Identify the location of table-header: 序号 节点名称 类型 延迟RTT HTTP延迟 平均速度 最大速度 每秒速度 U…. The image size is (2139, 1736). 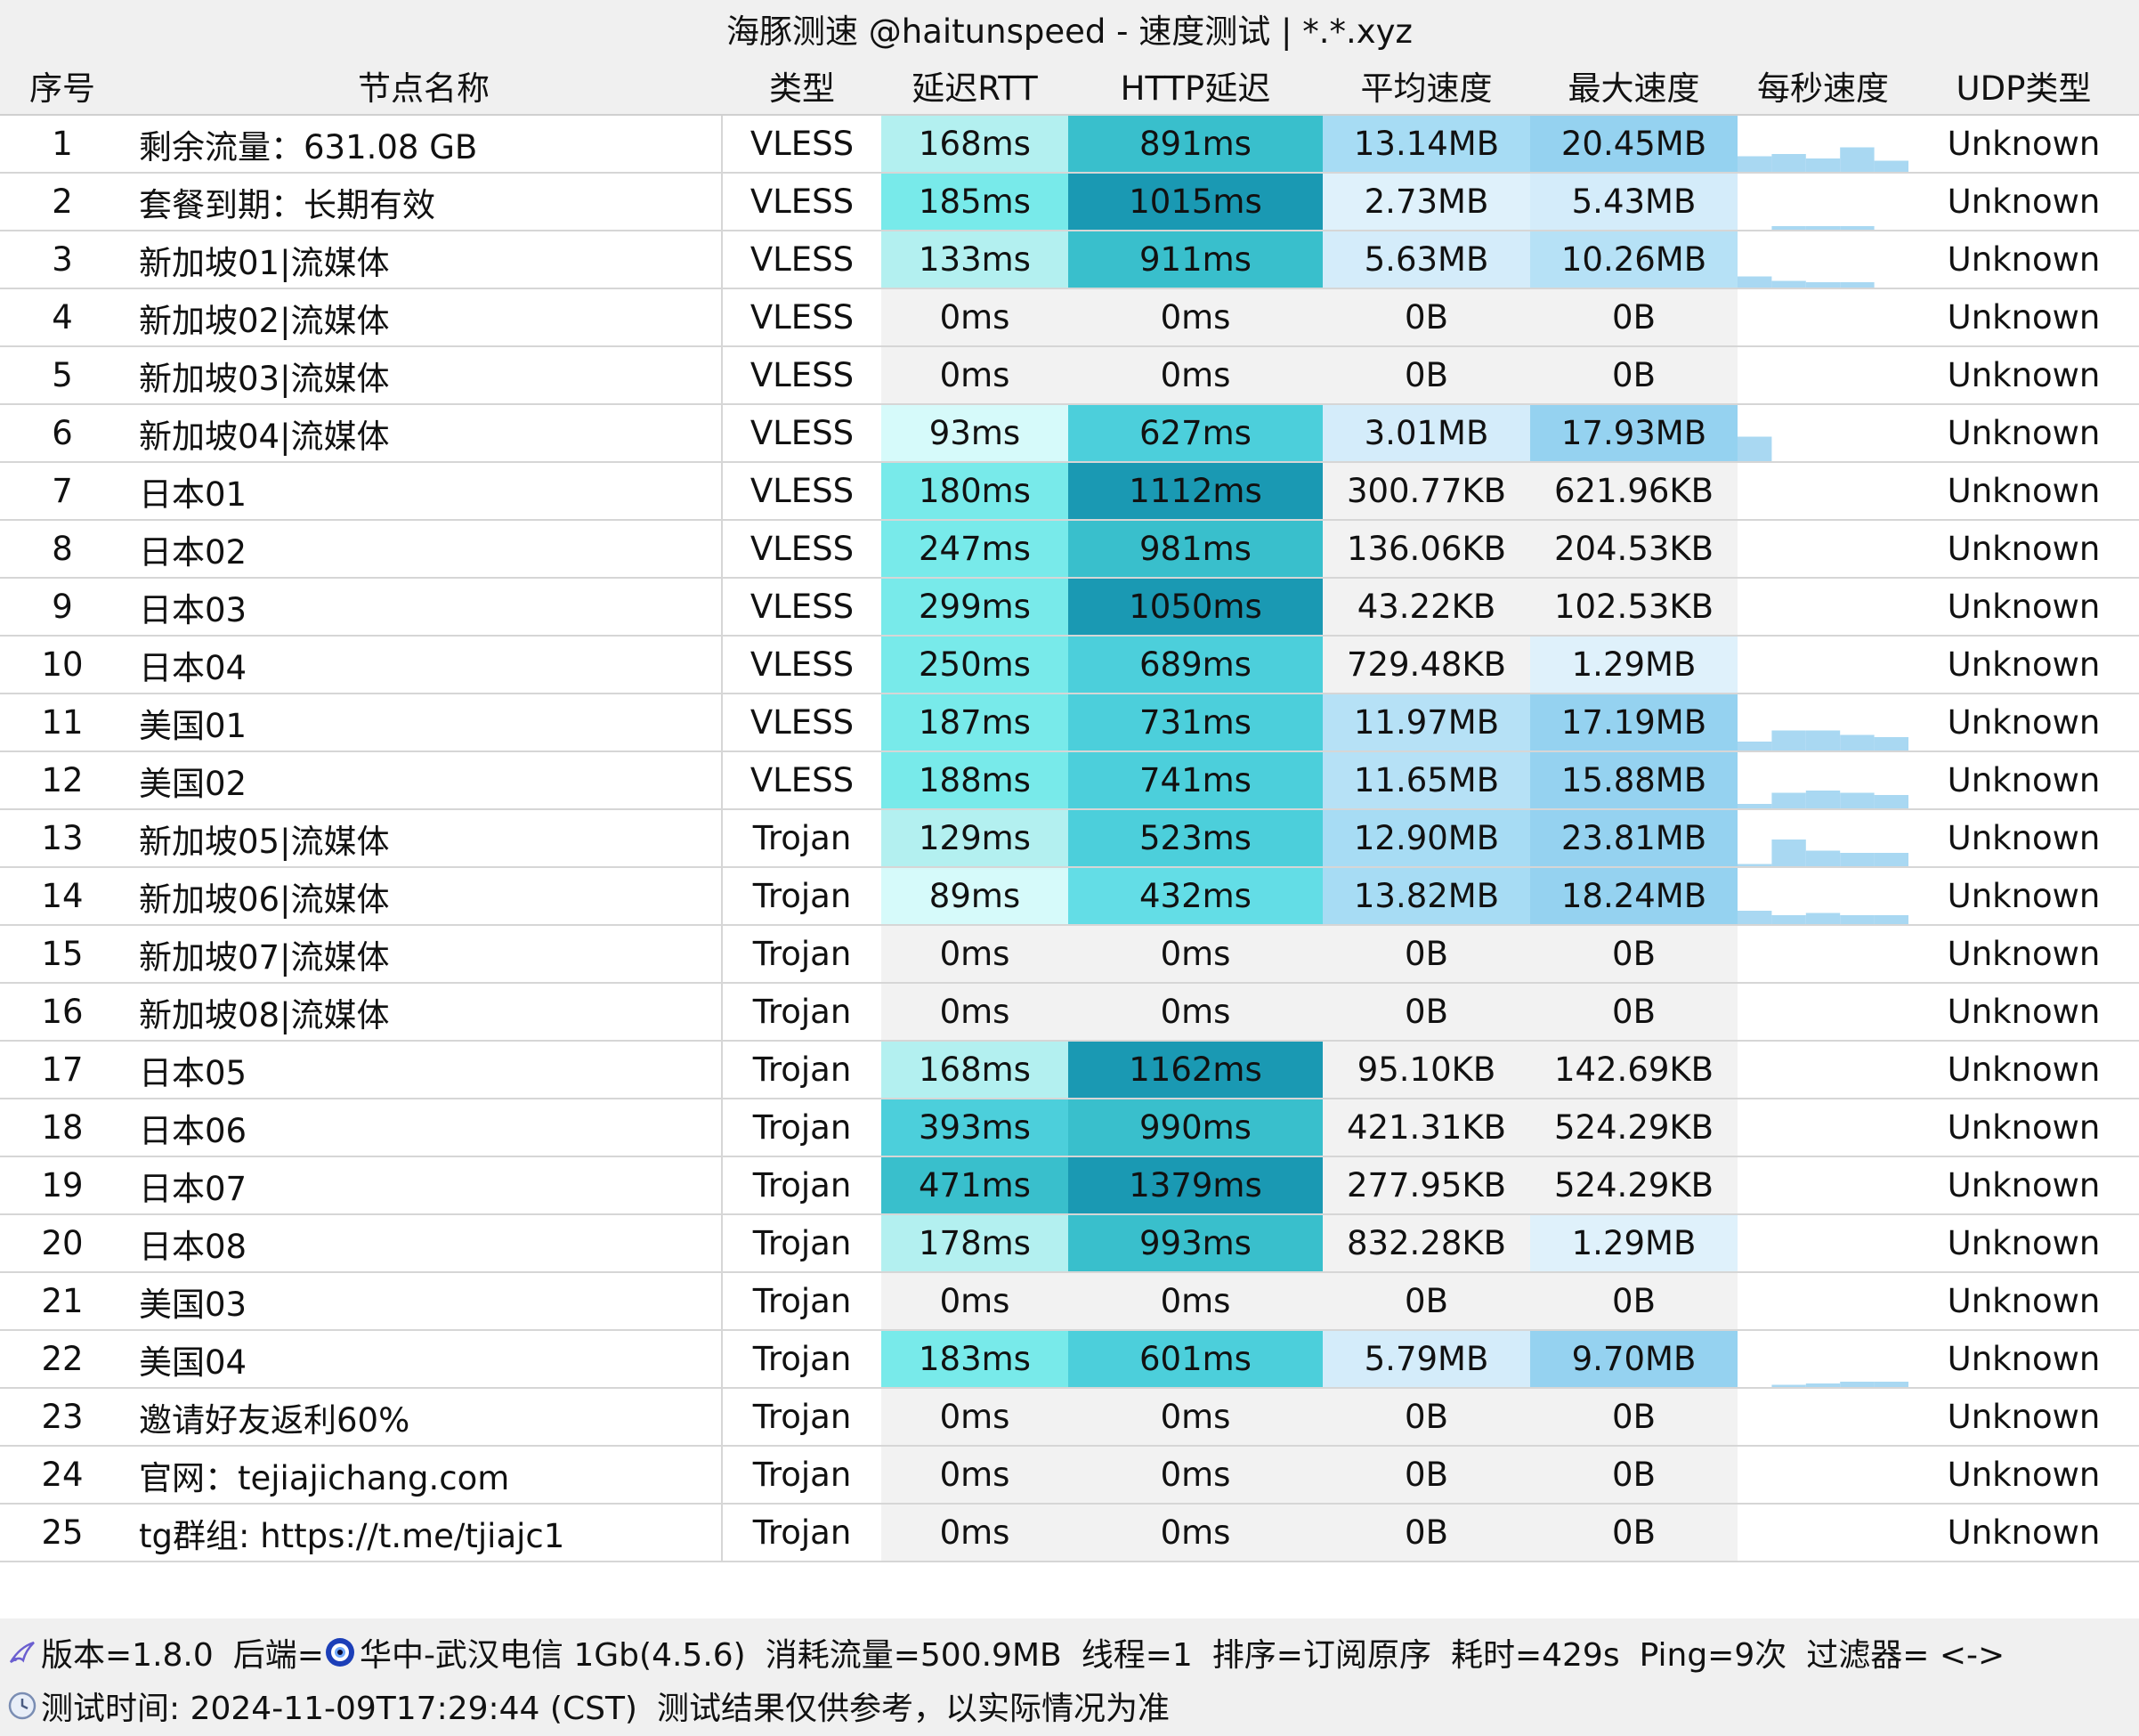
(1069, 86).